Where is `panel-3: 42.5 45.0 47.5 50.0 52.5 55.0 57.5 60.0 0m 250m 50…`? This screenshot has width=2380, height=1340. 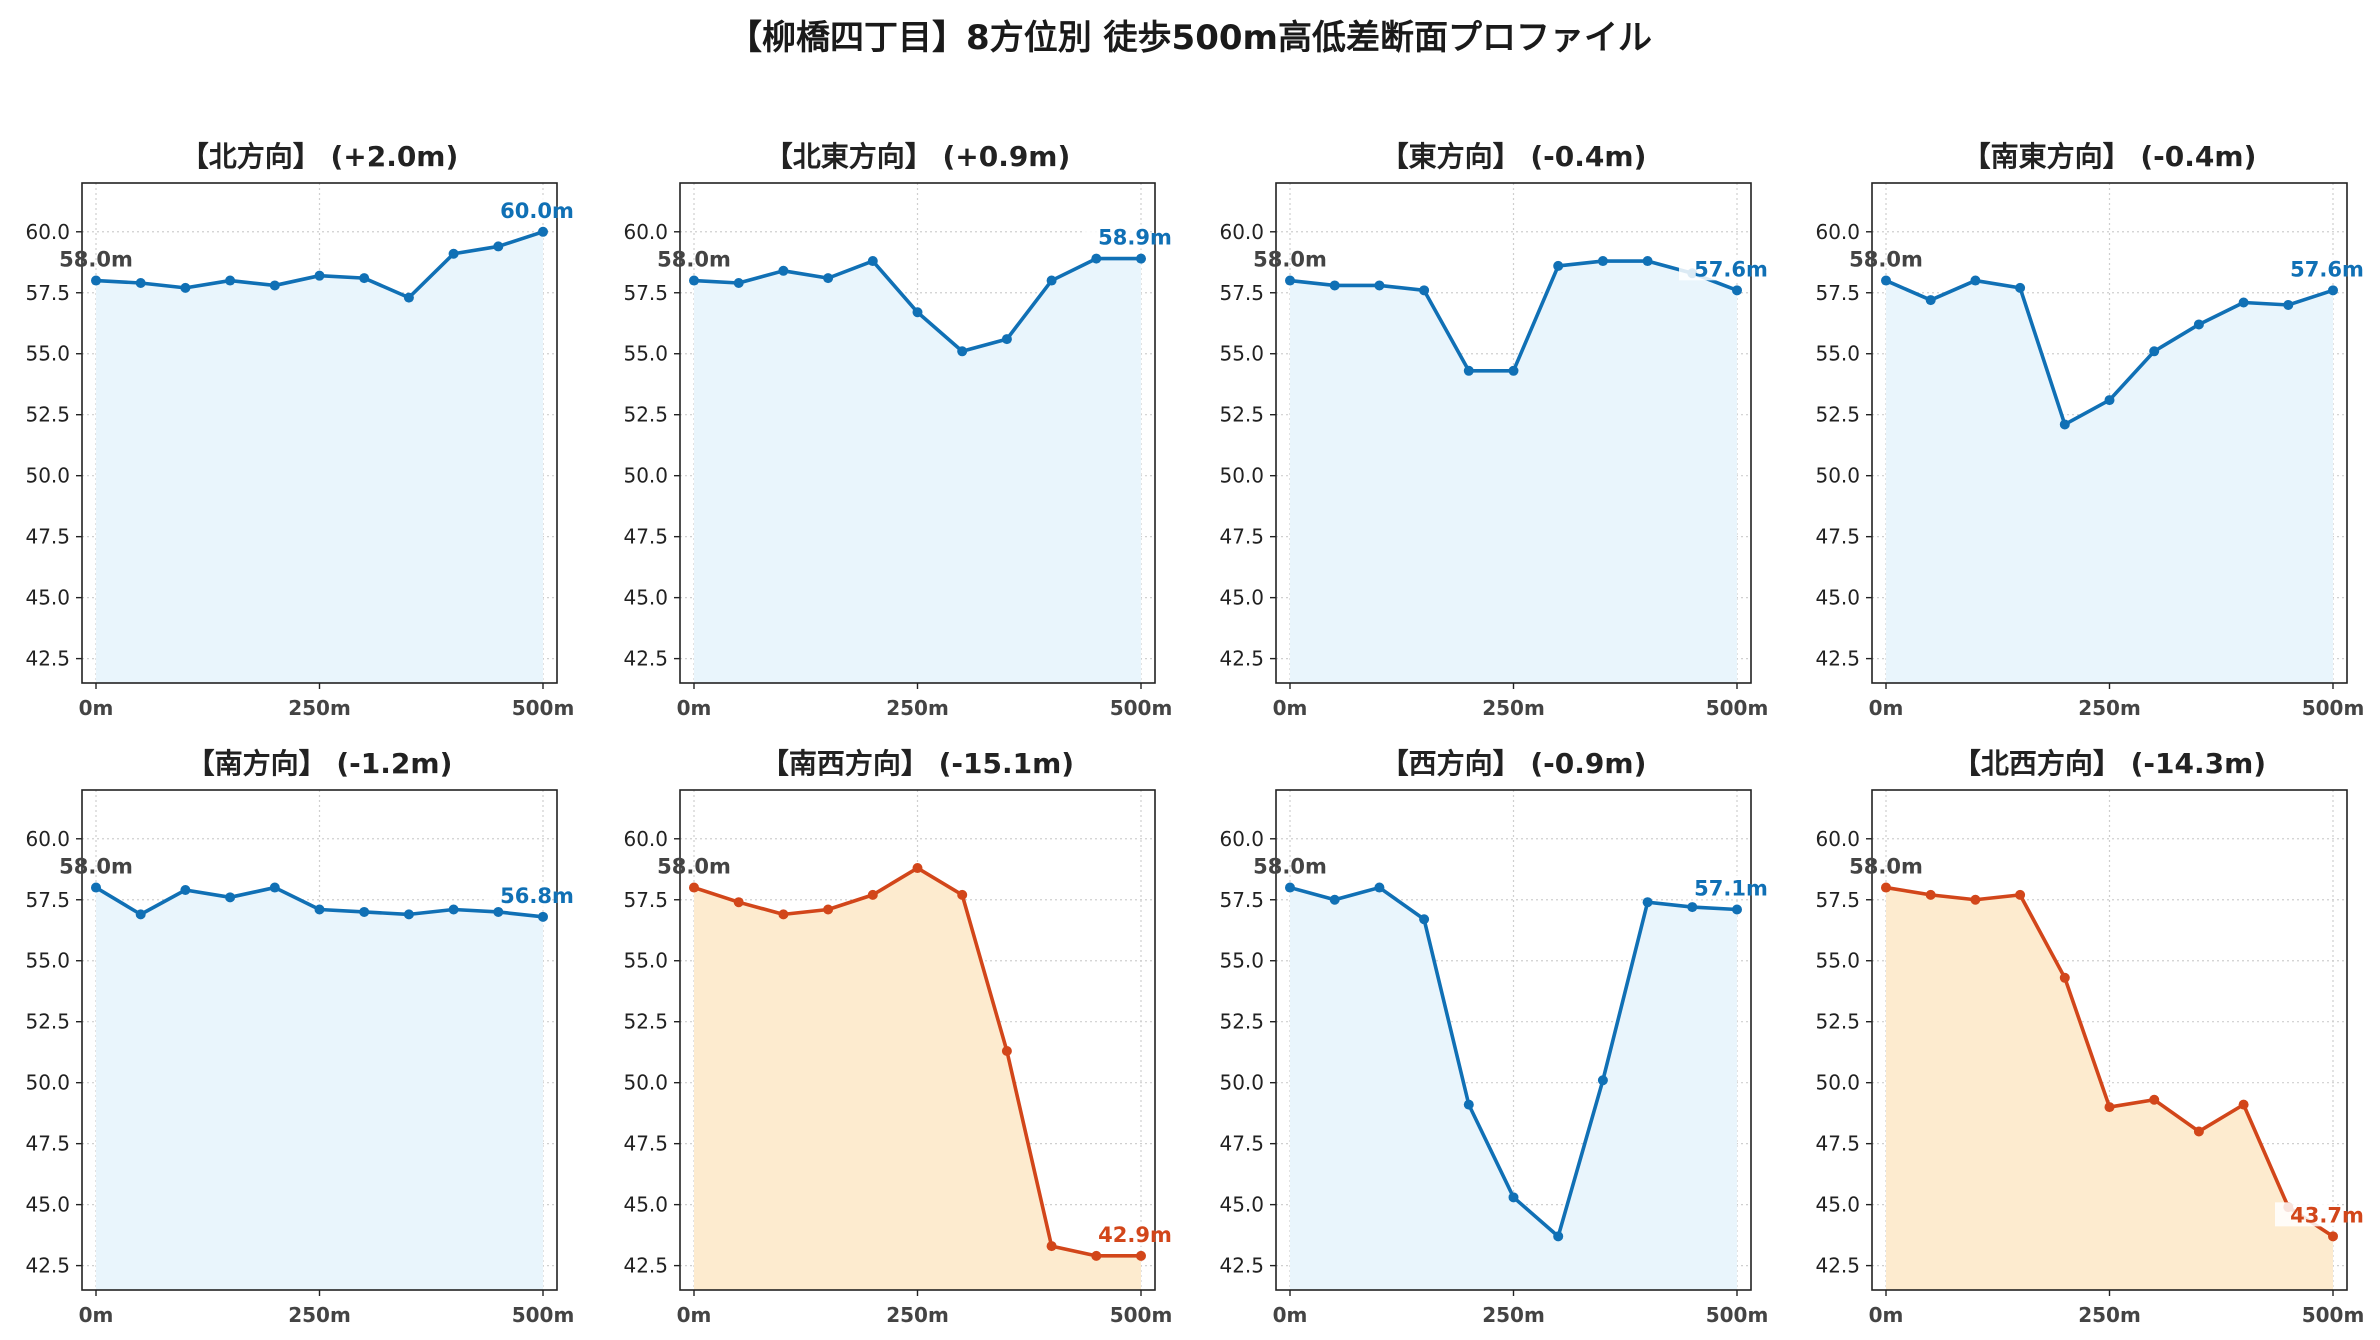
panel-3: 42.5 45.0 47.5 50.0 52.5 55.0 57.5 60.0 0m 250m 50… is located at coordinates (2089, 430).